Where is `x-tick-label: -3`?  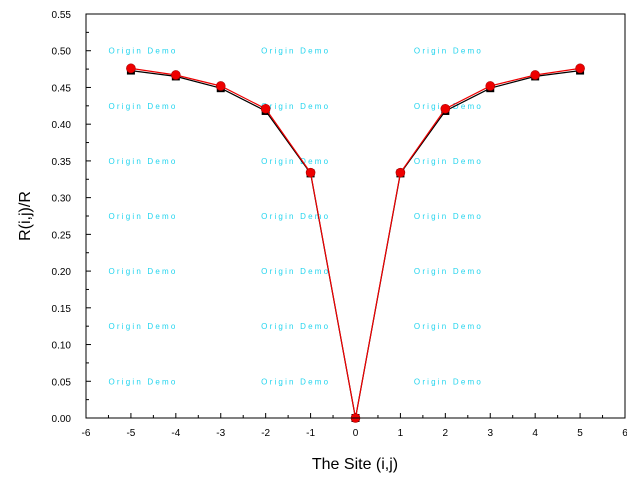
x-tick-label: -3 is located at coordinates (220, 433).